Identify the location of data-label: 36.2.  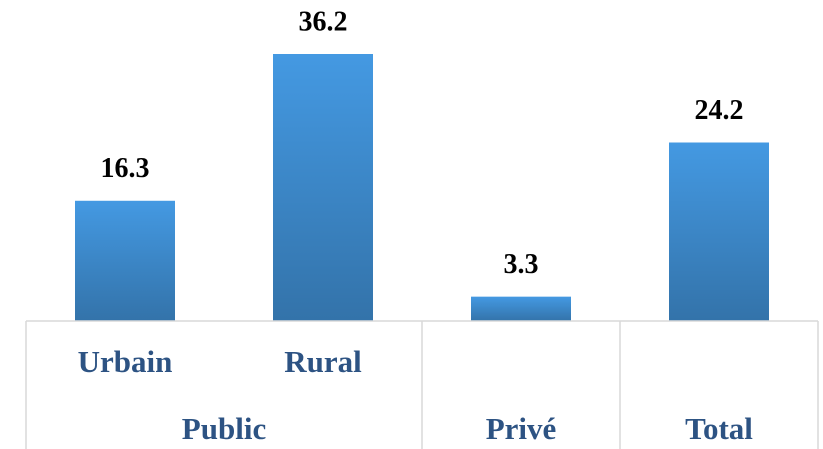
(323, 21).